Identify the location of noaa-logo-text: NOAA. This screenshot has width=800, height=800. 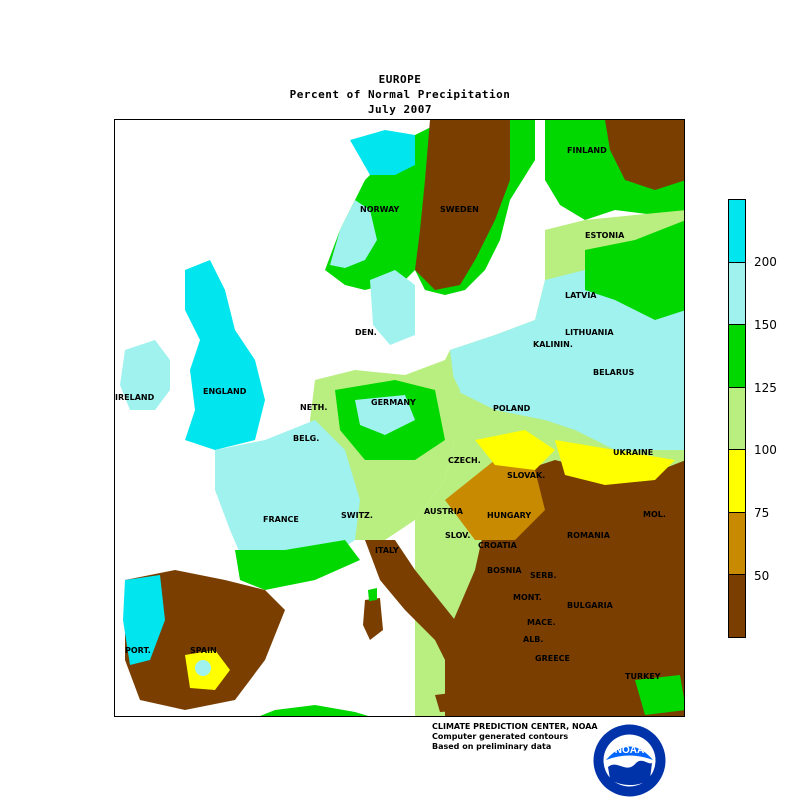
(629, 750).